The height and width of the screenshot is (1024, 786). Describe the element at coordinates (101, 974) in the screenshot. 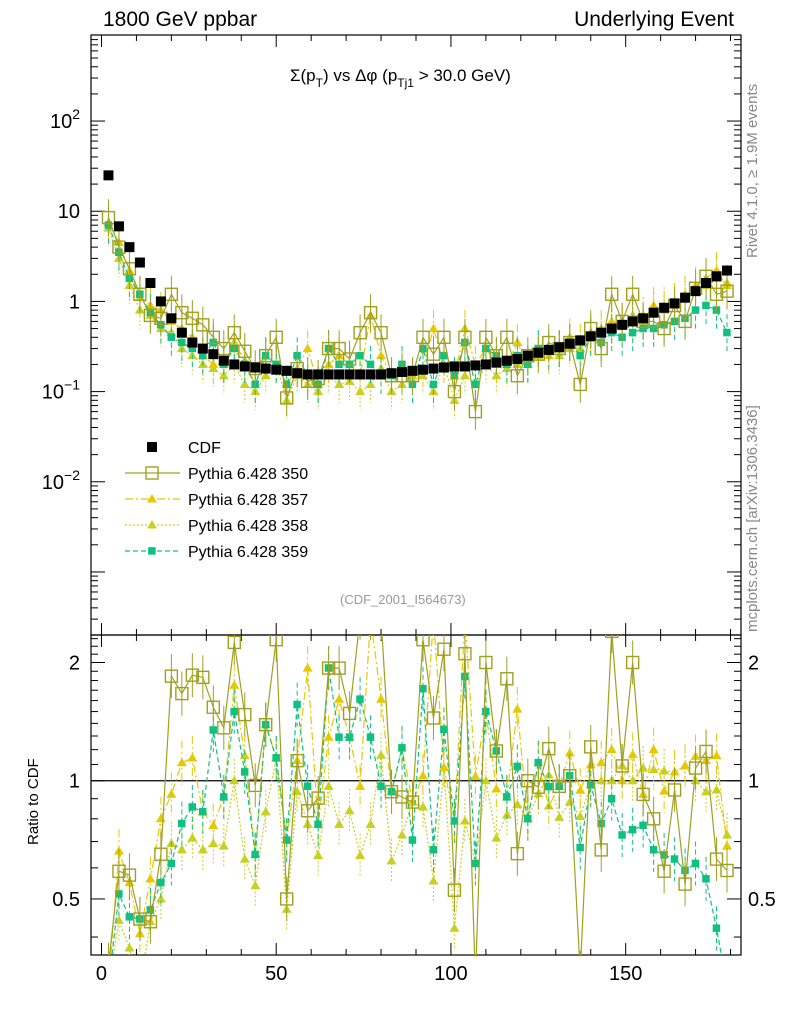

I see `x-tick-label: 0` at that location.